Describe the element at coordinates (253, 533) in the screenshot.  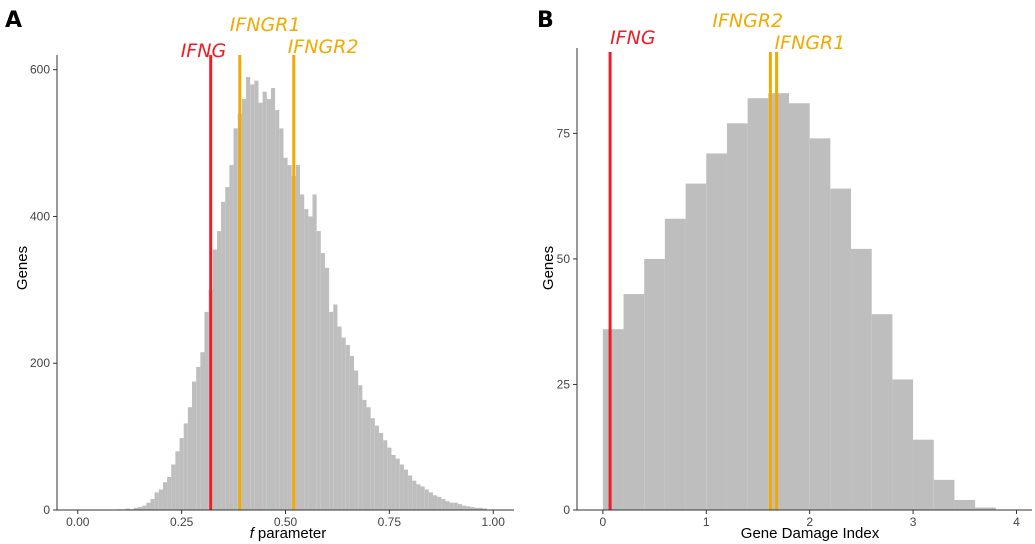
I see `x-axis-title-italic-a: f` at that location.